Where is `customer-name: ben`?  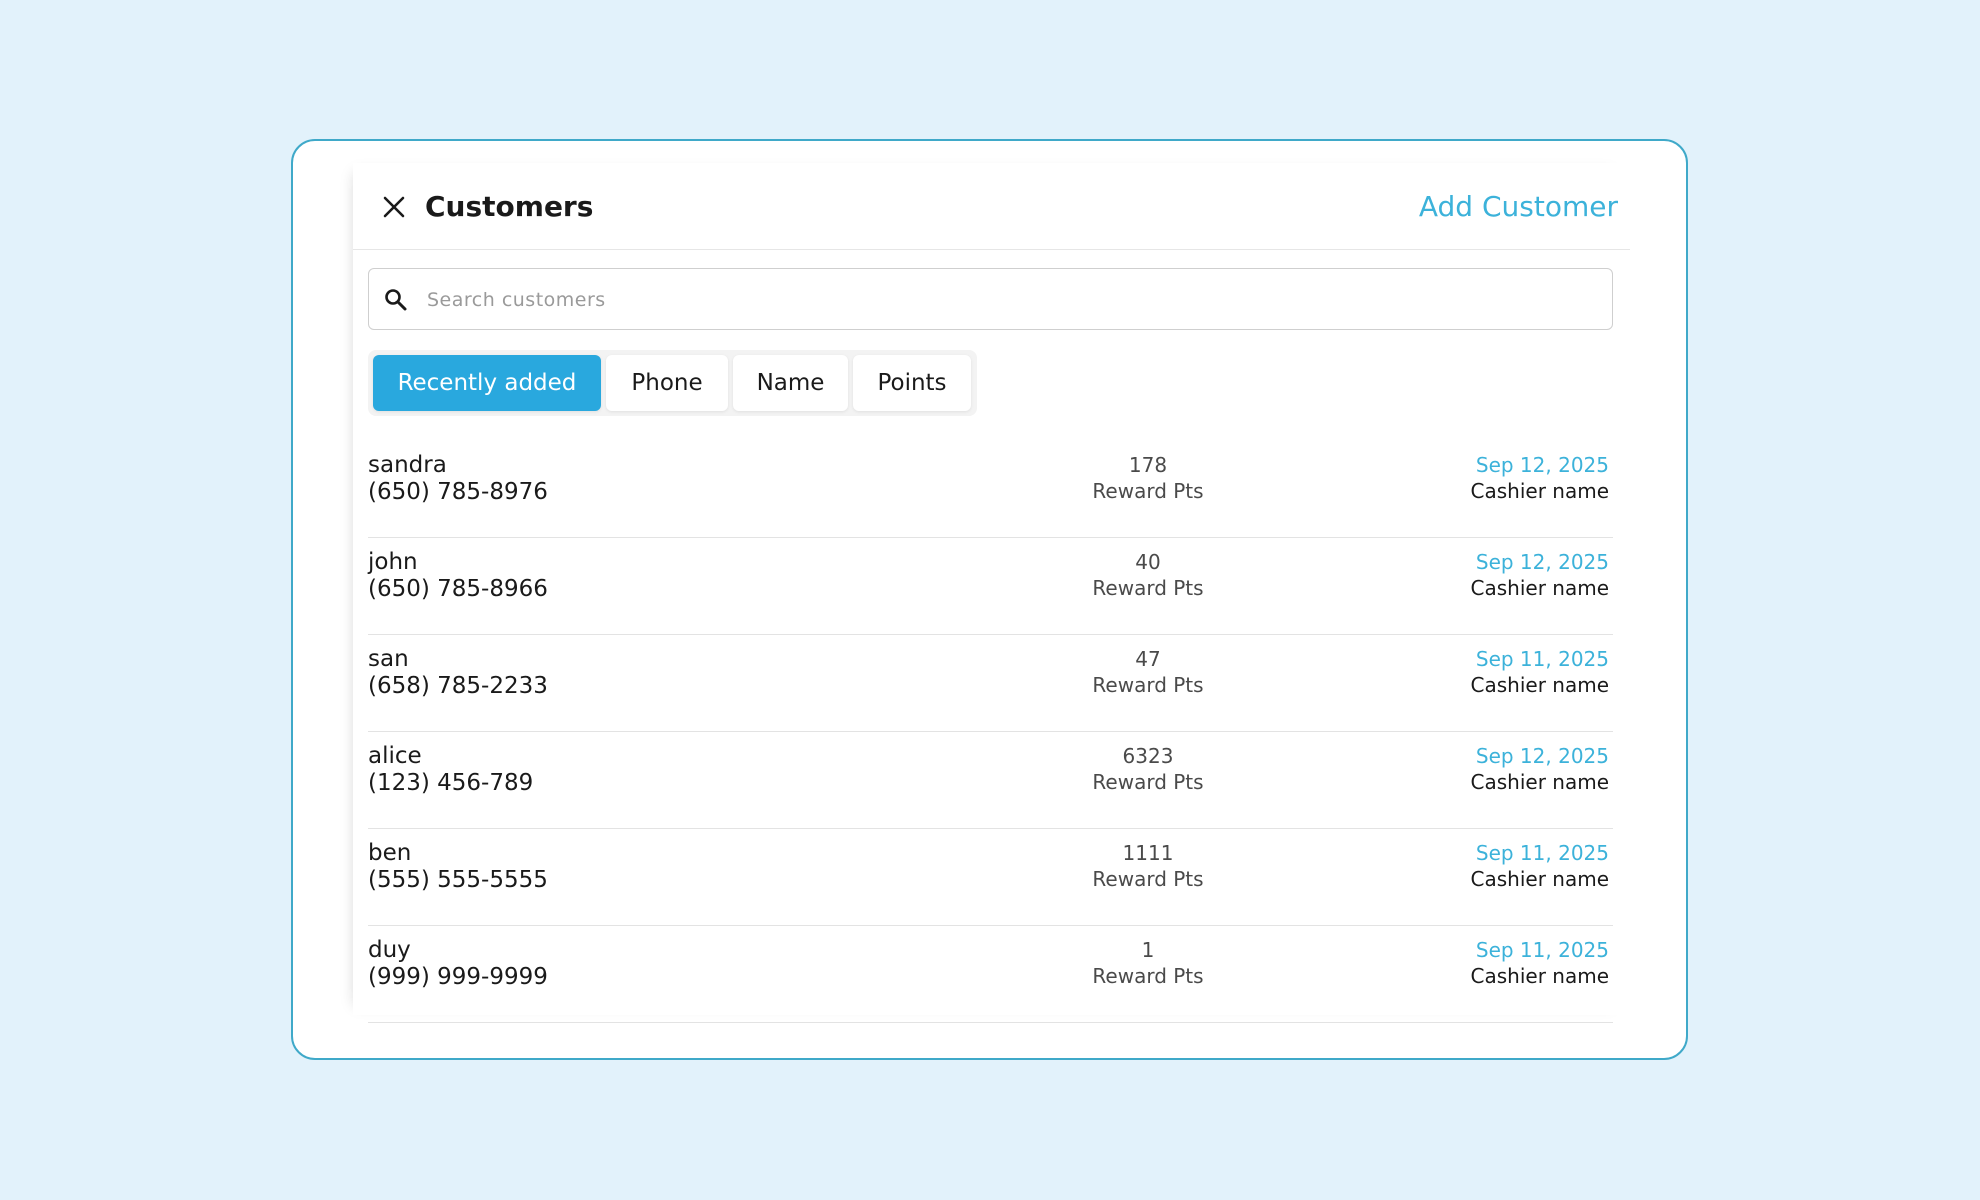 customer-name: ben is located at coordinates (390, 853).